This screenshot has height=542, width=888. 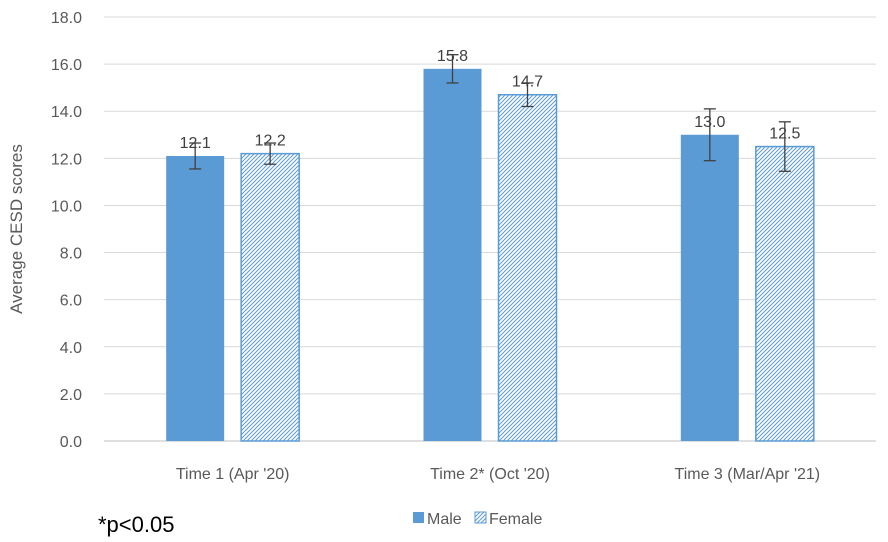 I want to click on data-labels: 12.1 12.2 15.8 14.7 13.0 12.5, so click(x=490, y=100).